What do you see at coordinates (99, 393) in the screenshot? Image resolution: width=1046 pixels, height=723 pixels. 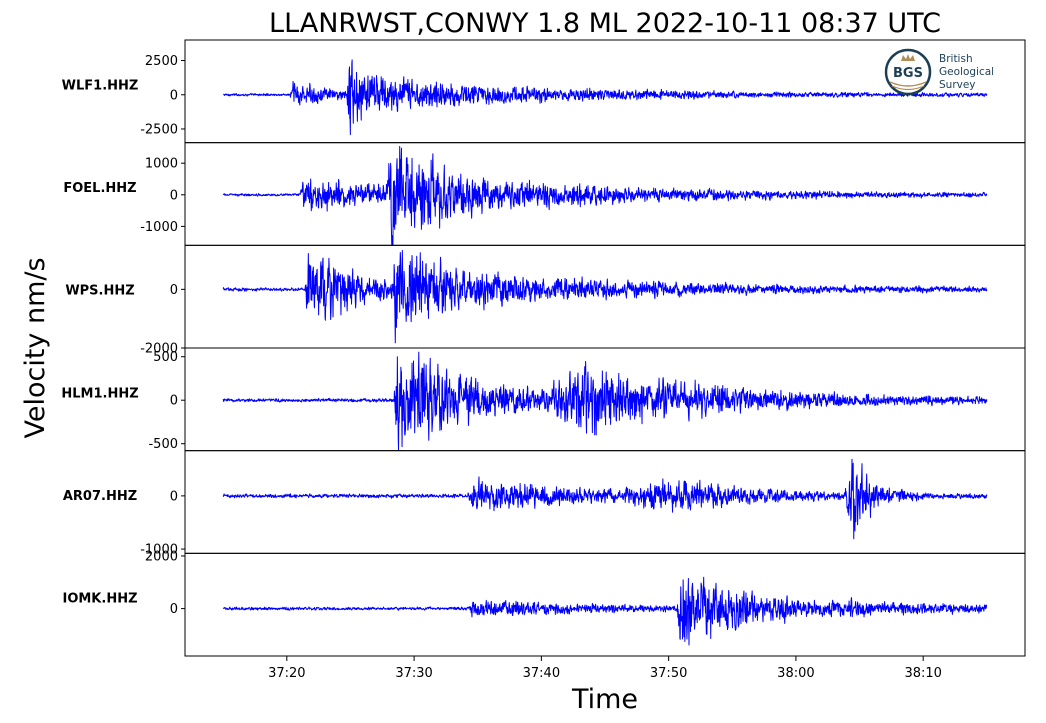 I see `station-label: HLM1.HHZ` at bounding box center [99, 393].